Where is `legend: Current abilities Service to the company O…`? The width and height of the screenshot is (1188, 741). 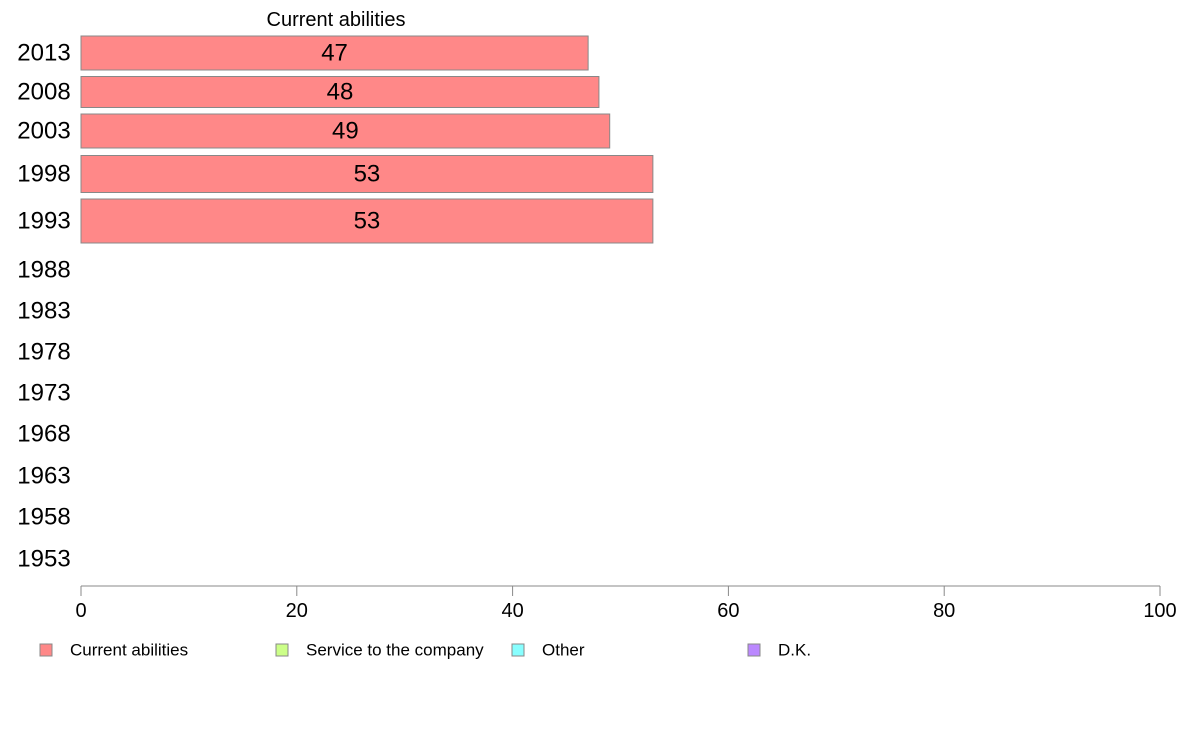 legend: Current abilities Service to the company O… is located at coordinates (425, 650).